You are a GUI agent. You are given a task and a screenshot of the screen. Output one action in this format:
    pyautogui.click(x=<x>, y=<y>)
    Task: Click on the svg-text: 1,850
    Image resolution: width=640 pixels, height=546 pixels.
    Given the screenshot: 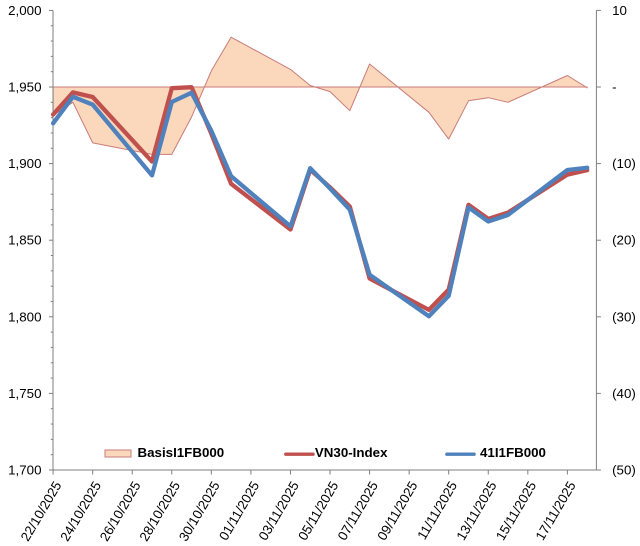 What is the action you would take?
    pyautogui.click(x=24, y=240)
    